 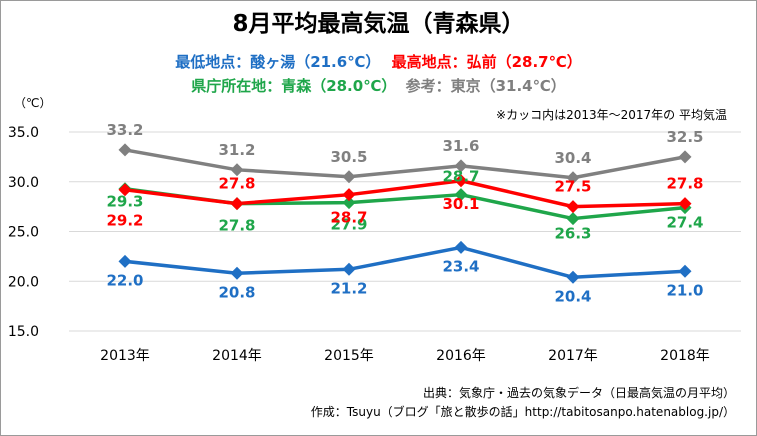 What do you see at coordinates (349, 356) in the screenshot?
I see `x-tick-label: 2015年` at bounding box center [349, 356].